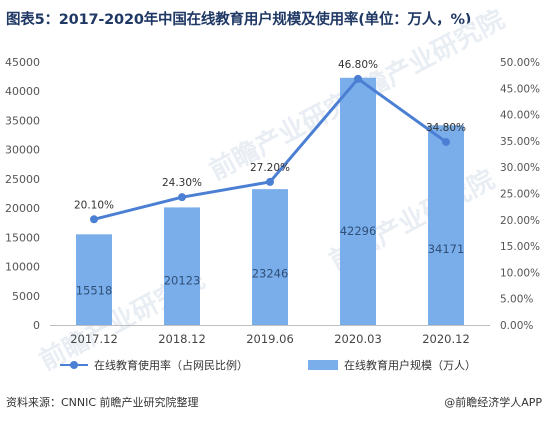  I want to click on x-tick-label: 2017.12, so click(94, 339).